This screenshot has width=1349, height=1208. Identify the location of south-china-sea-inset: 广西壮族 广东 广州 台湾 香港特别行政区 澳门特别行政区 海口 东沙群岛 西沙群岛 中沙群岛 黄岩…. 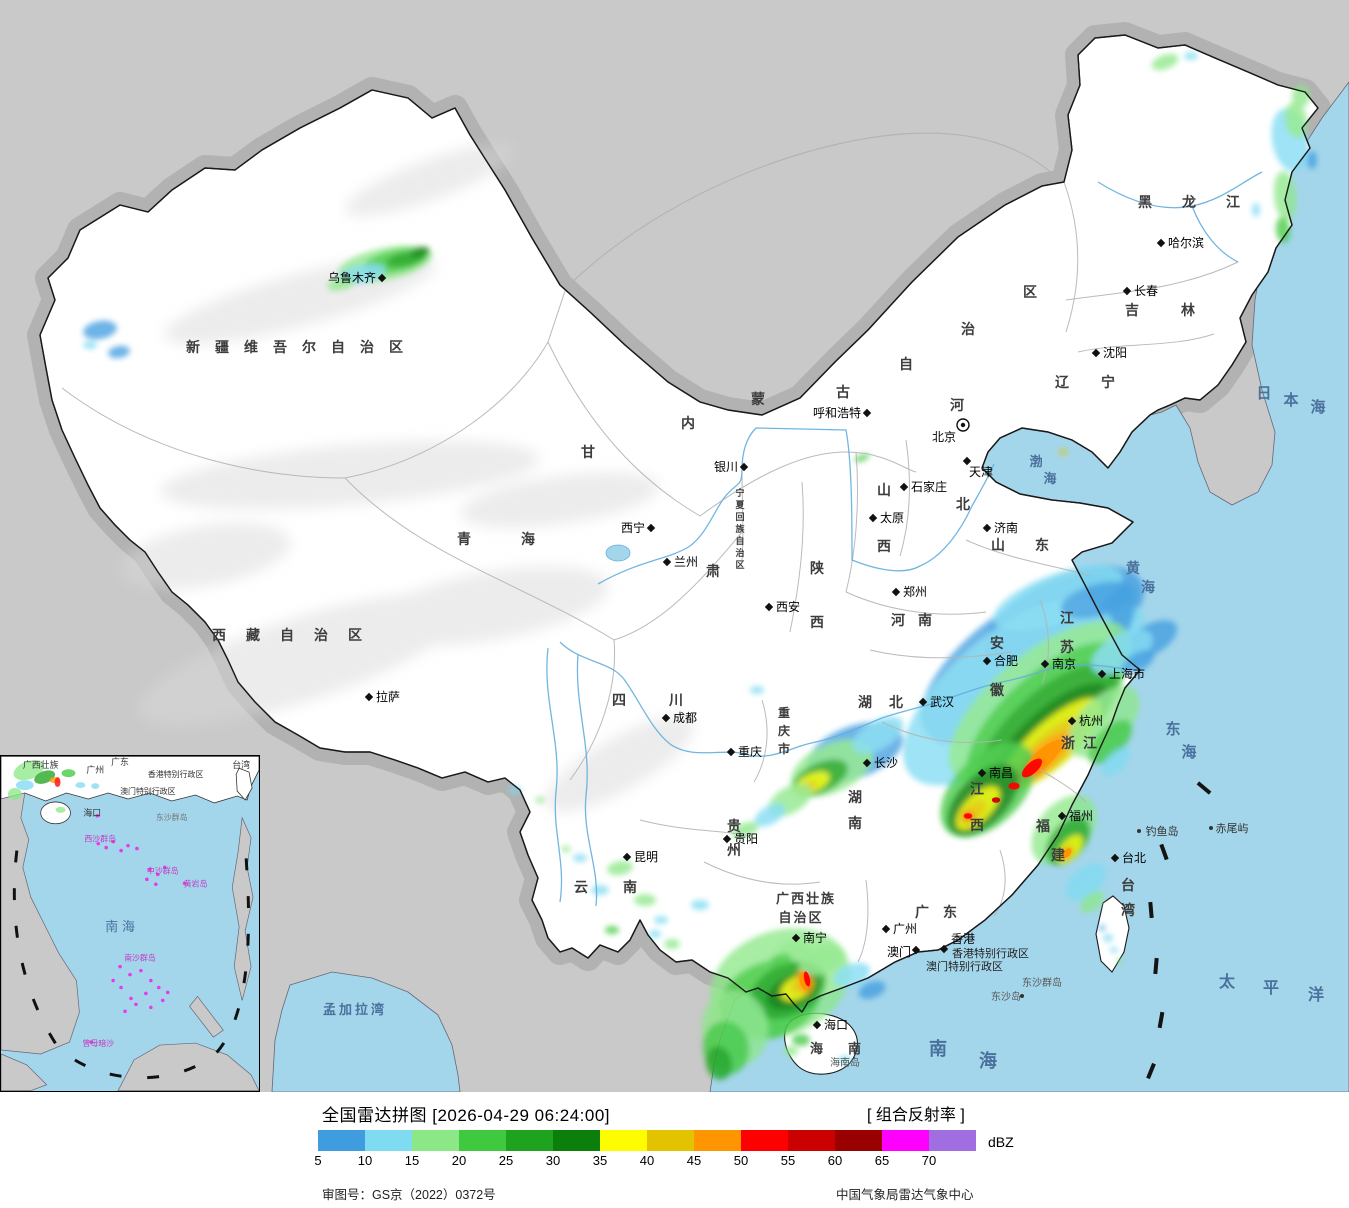
(130, 923).